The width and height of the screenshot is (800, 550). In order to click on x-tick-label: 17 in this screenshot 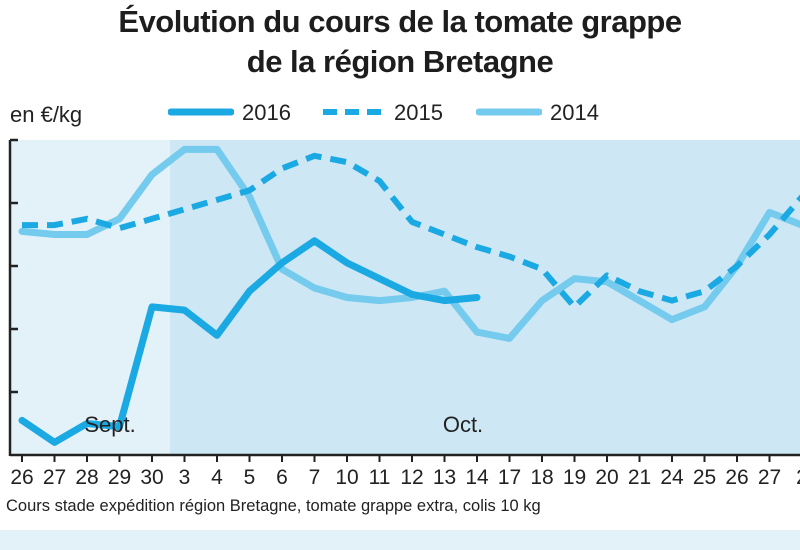, I will do `click(509, 477)`.